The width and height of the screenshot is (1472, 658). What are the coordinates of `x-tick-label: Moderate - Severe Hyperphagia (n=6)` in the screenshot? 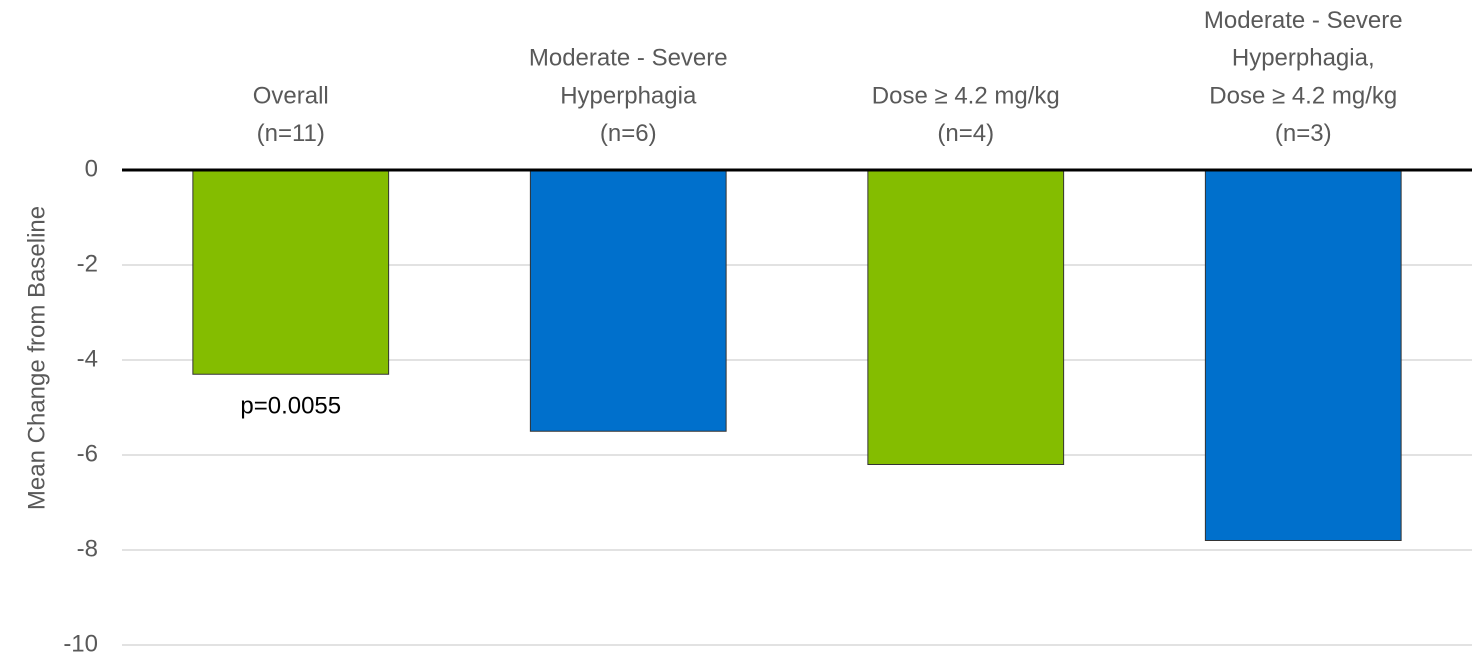 It's located at (628, 96).